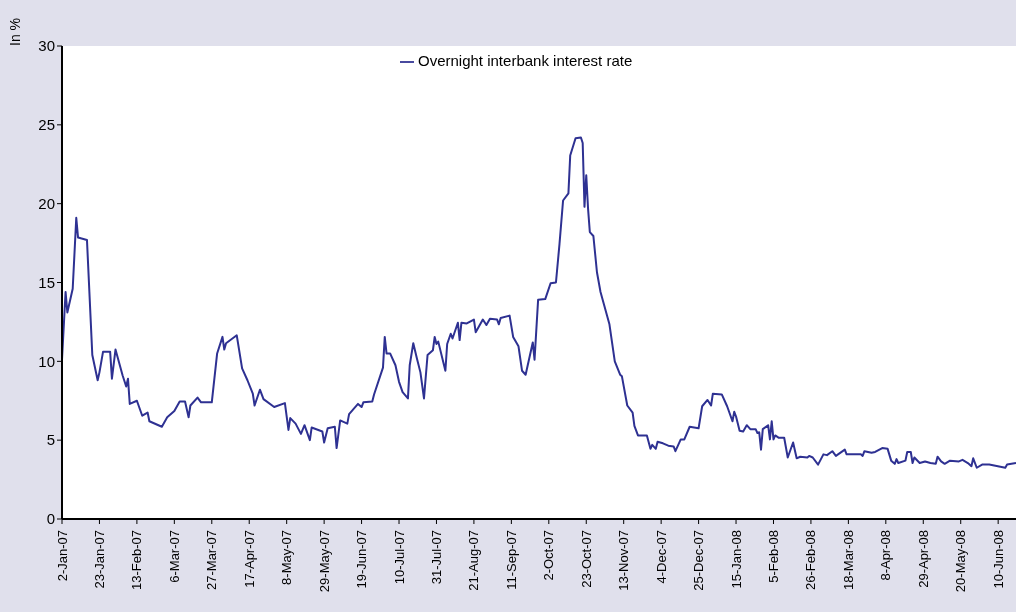  I want to click on y-tick-label: 5, so click(50, 440).